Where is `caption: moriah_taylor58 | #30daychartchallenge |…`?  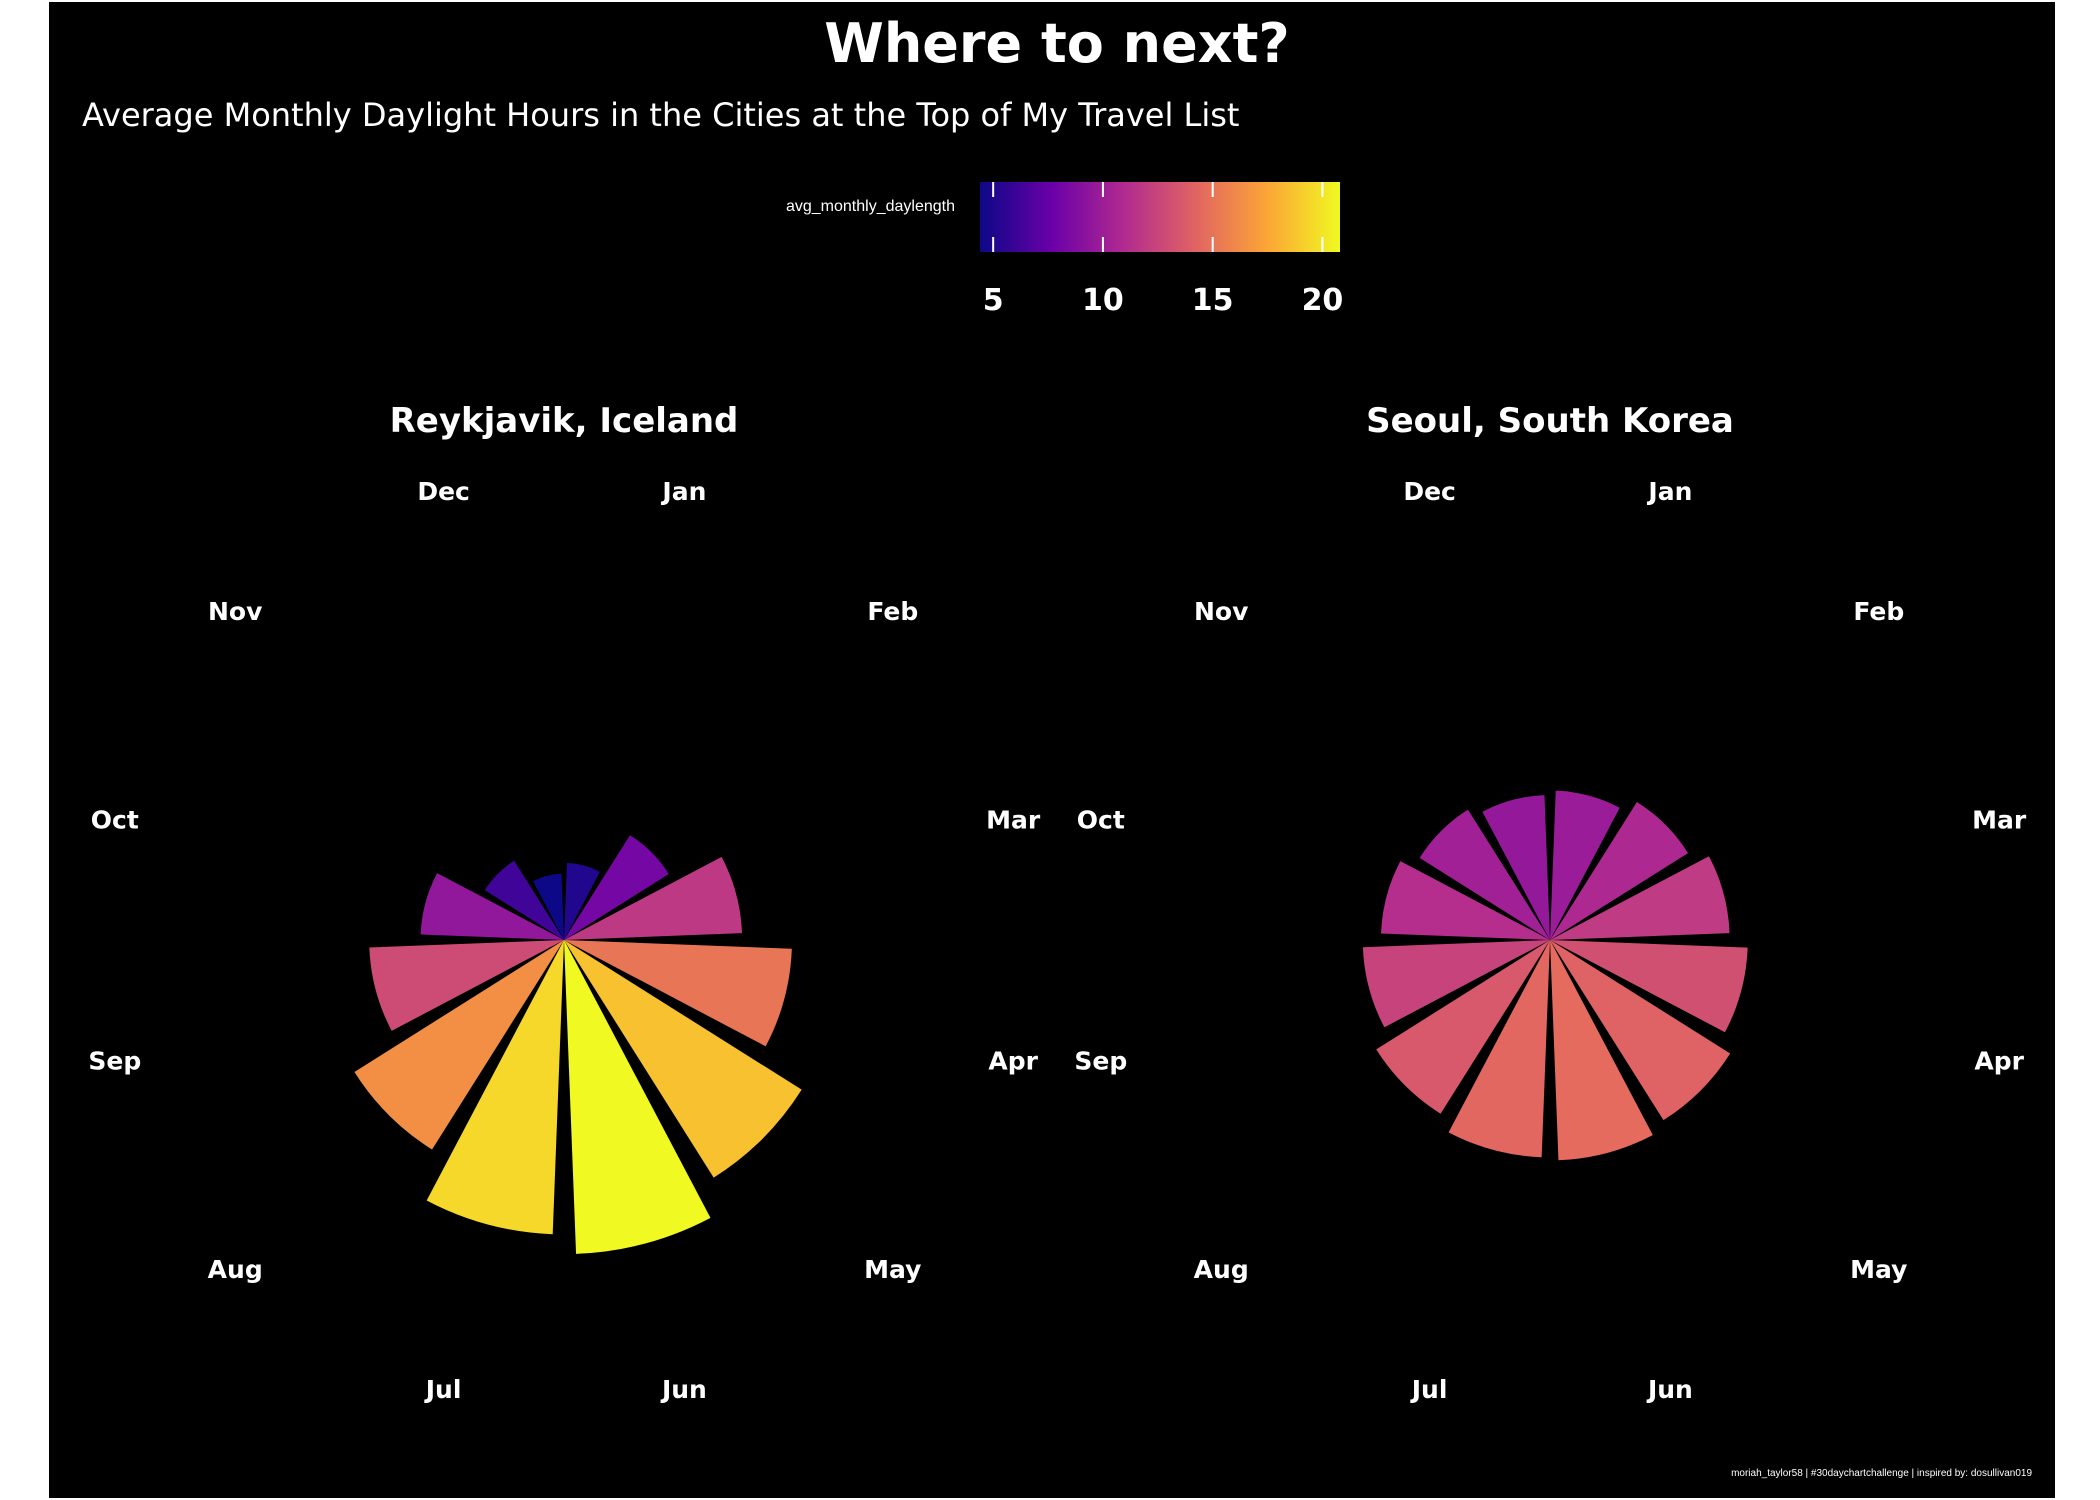
caption: moriah_taylor58 | #30daychartchallenge |… is located at coordinates (1881, 1473).